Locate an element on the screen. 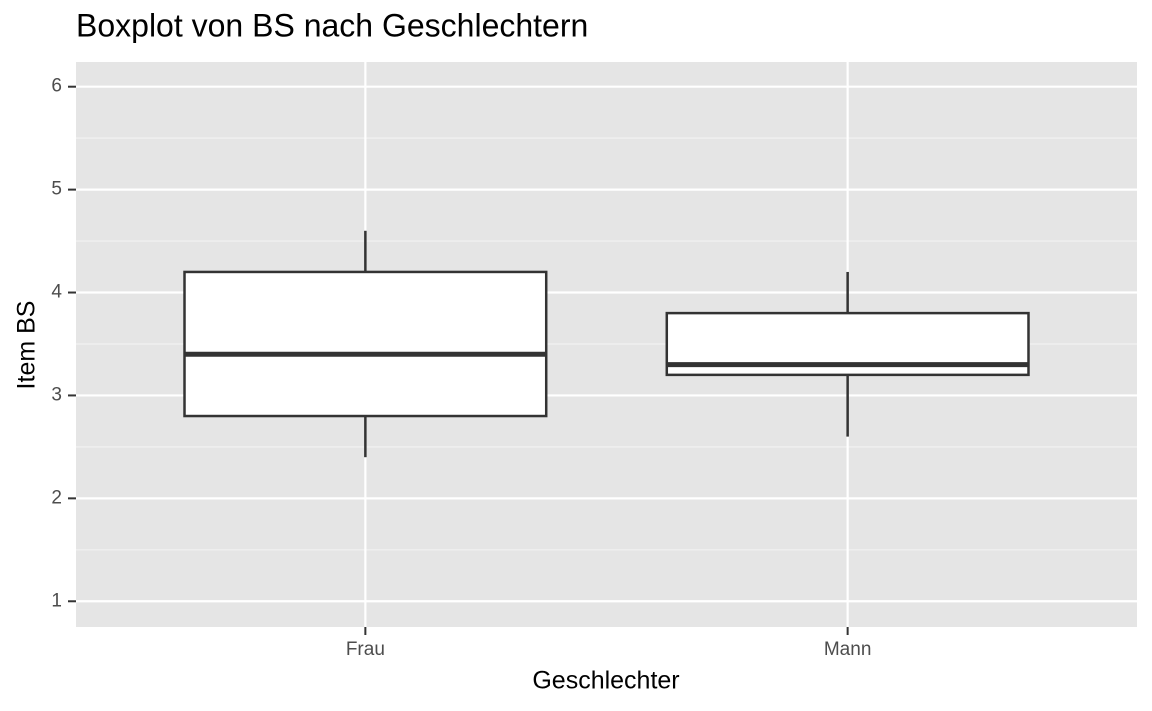 The height and width of the screenshot is (711, 1152). y-tick-label: 1 is located at coordinates (56, 600).